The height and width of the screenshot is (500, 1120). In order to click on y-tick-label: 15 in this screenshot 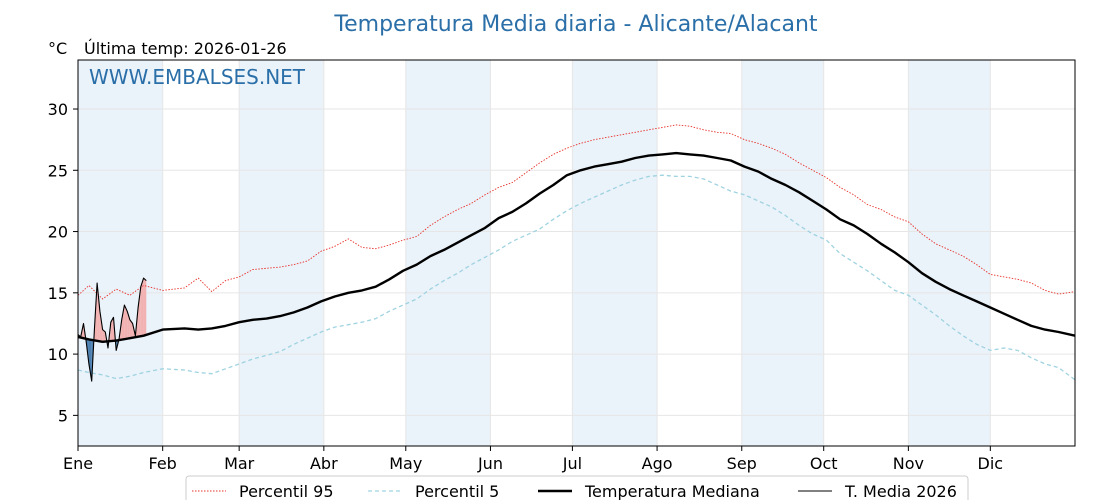, I will do `click(58, 293)`.